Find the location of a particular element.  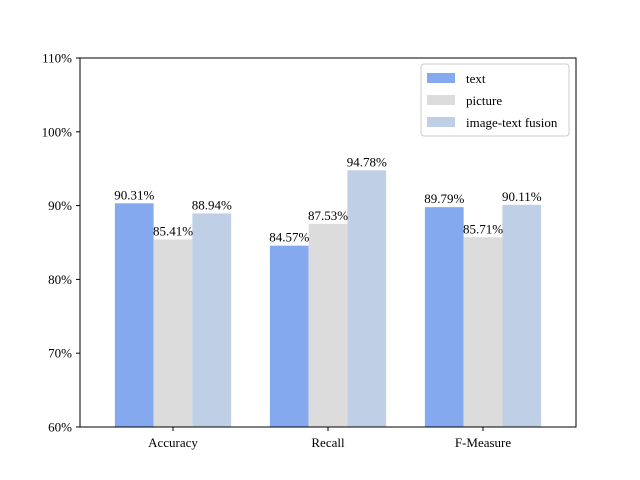

bar-value-label: 85.41% is located at coordinates (173, 230).